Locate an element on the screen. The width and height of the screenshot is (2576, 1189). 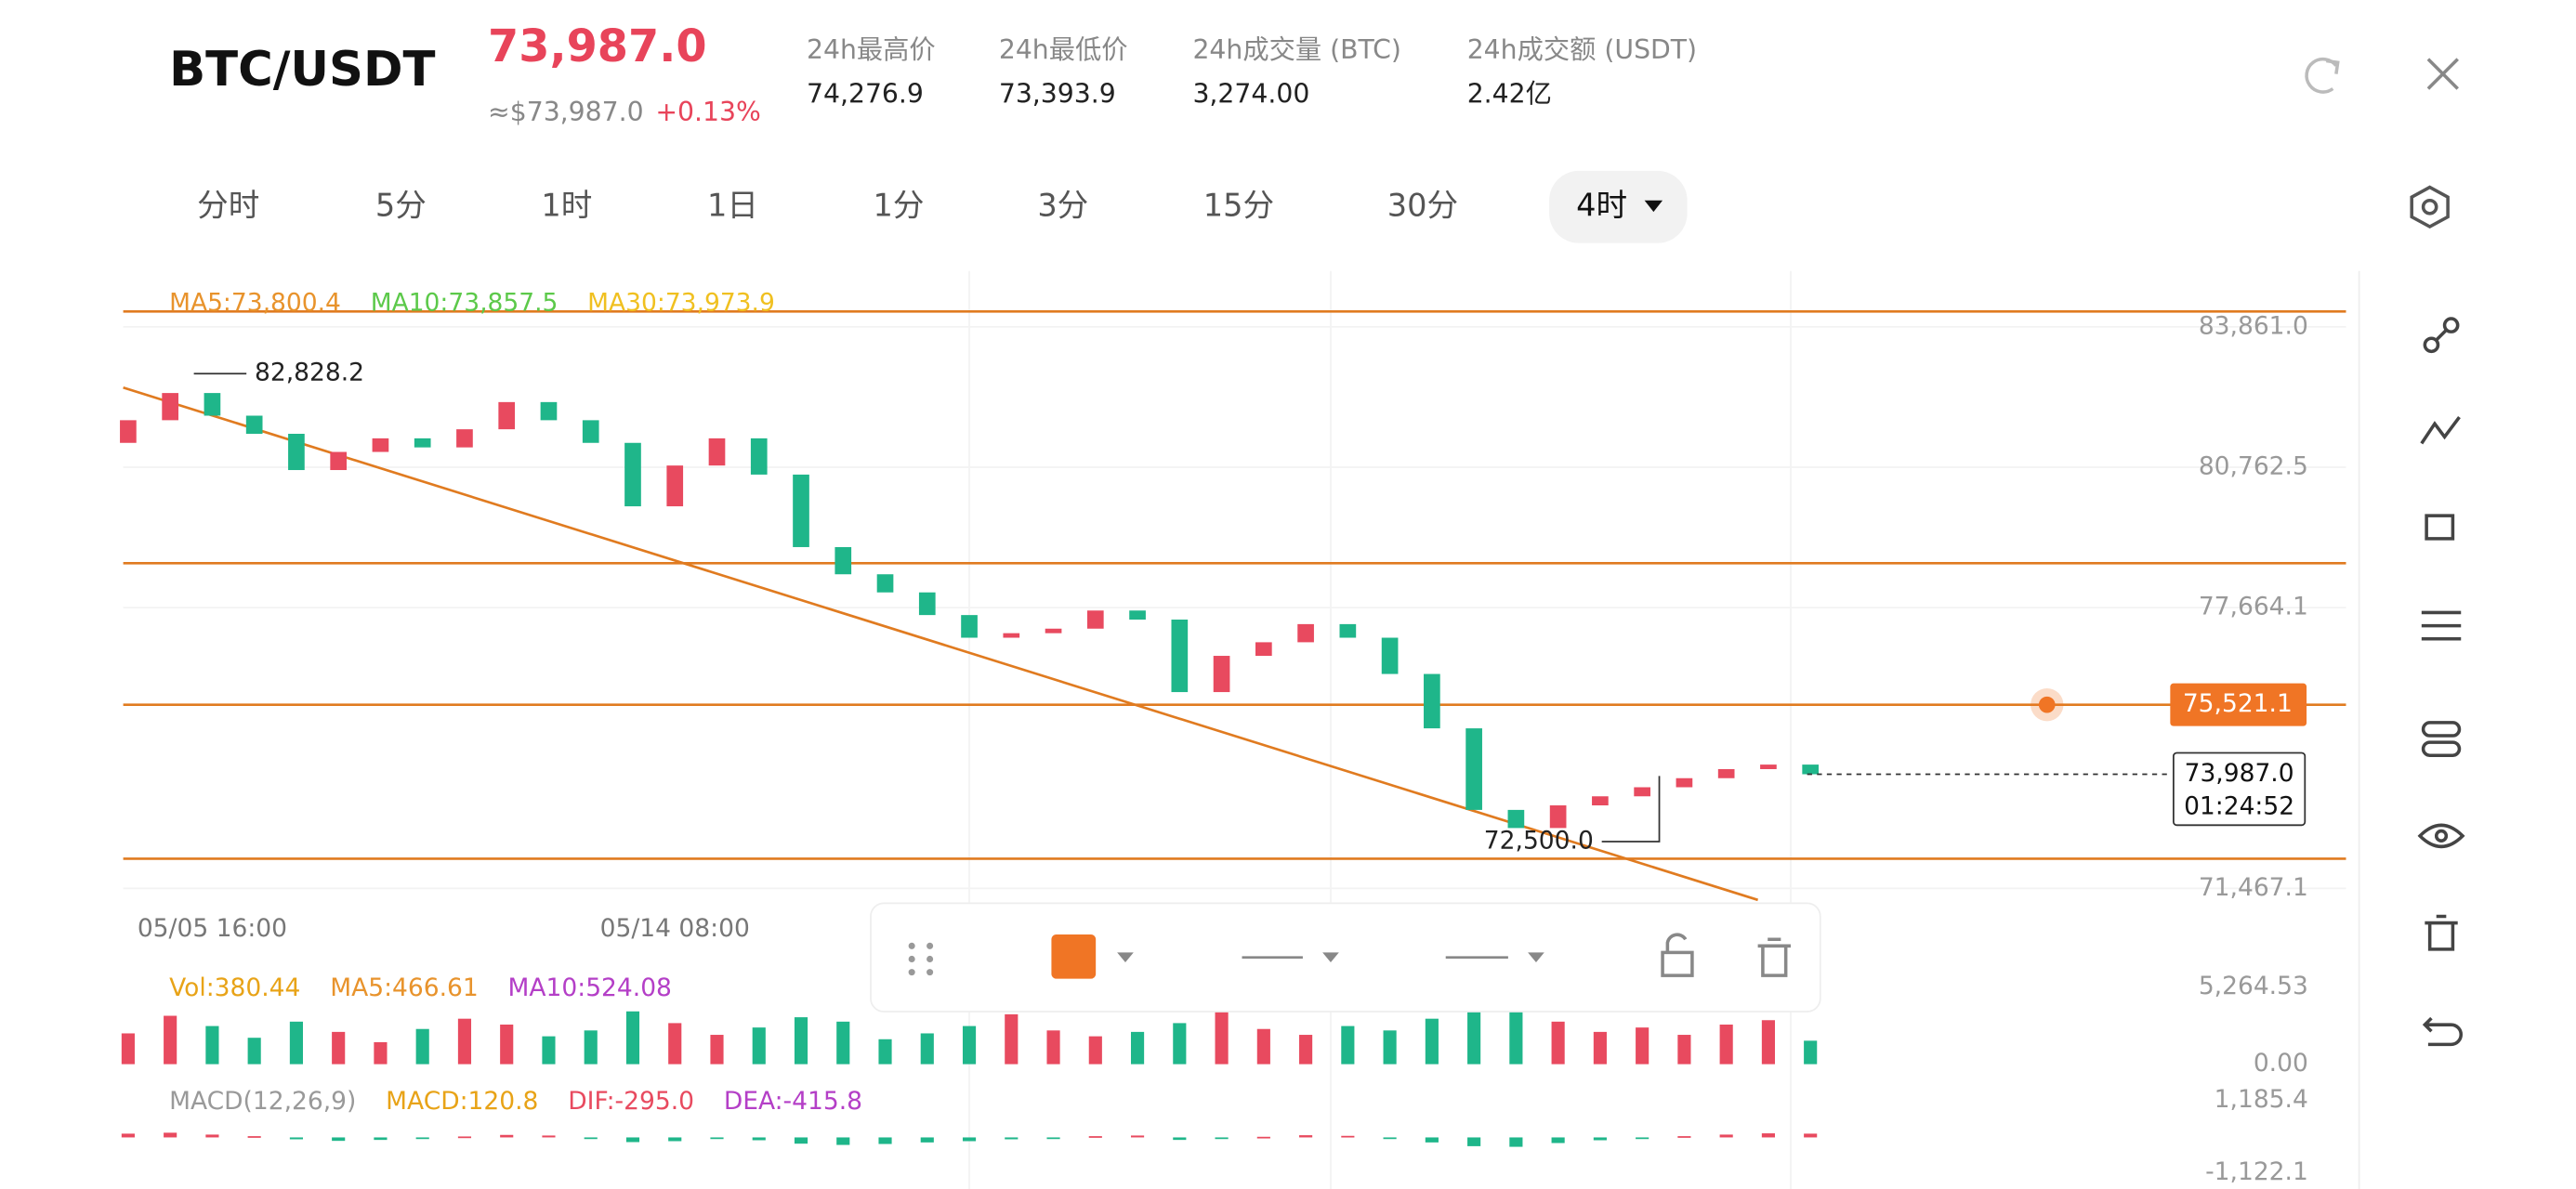
tab: 1分 is located at coordinates (899, 205).